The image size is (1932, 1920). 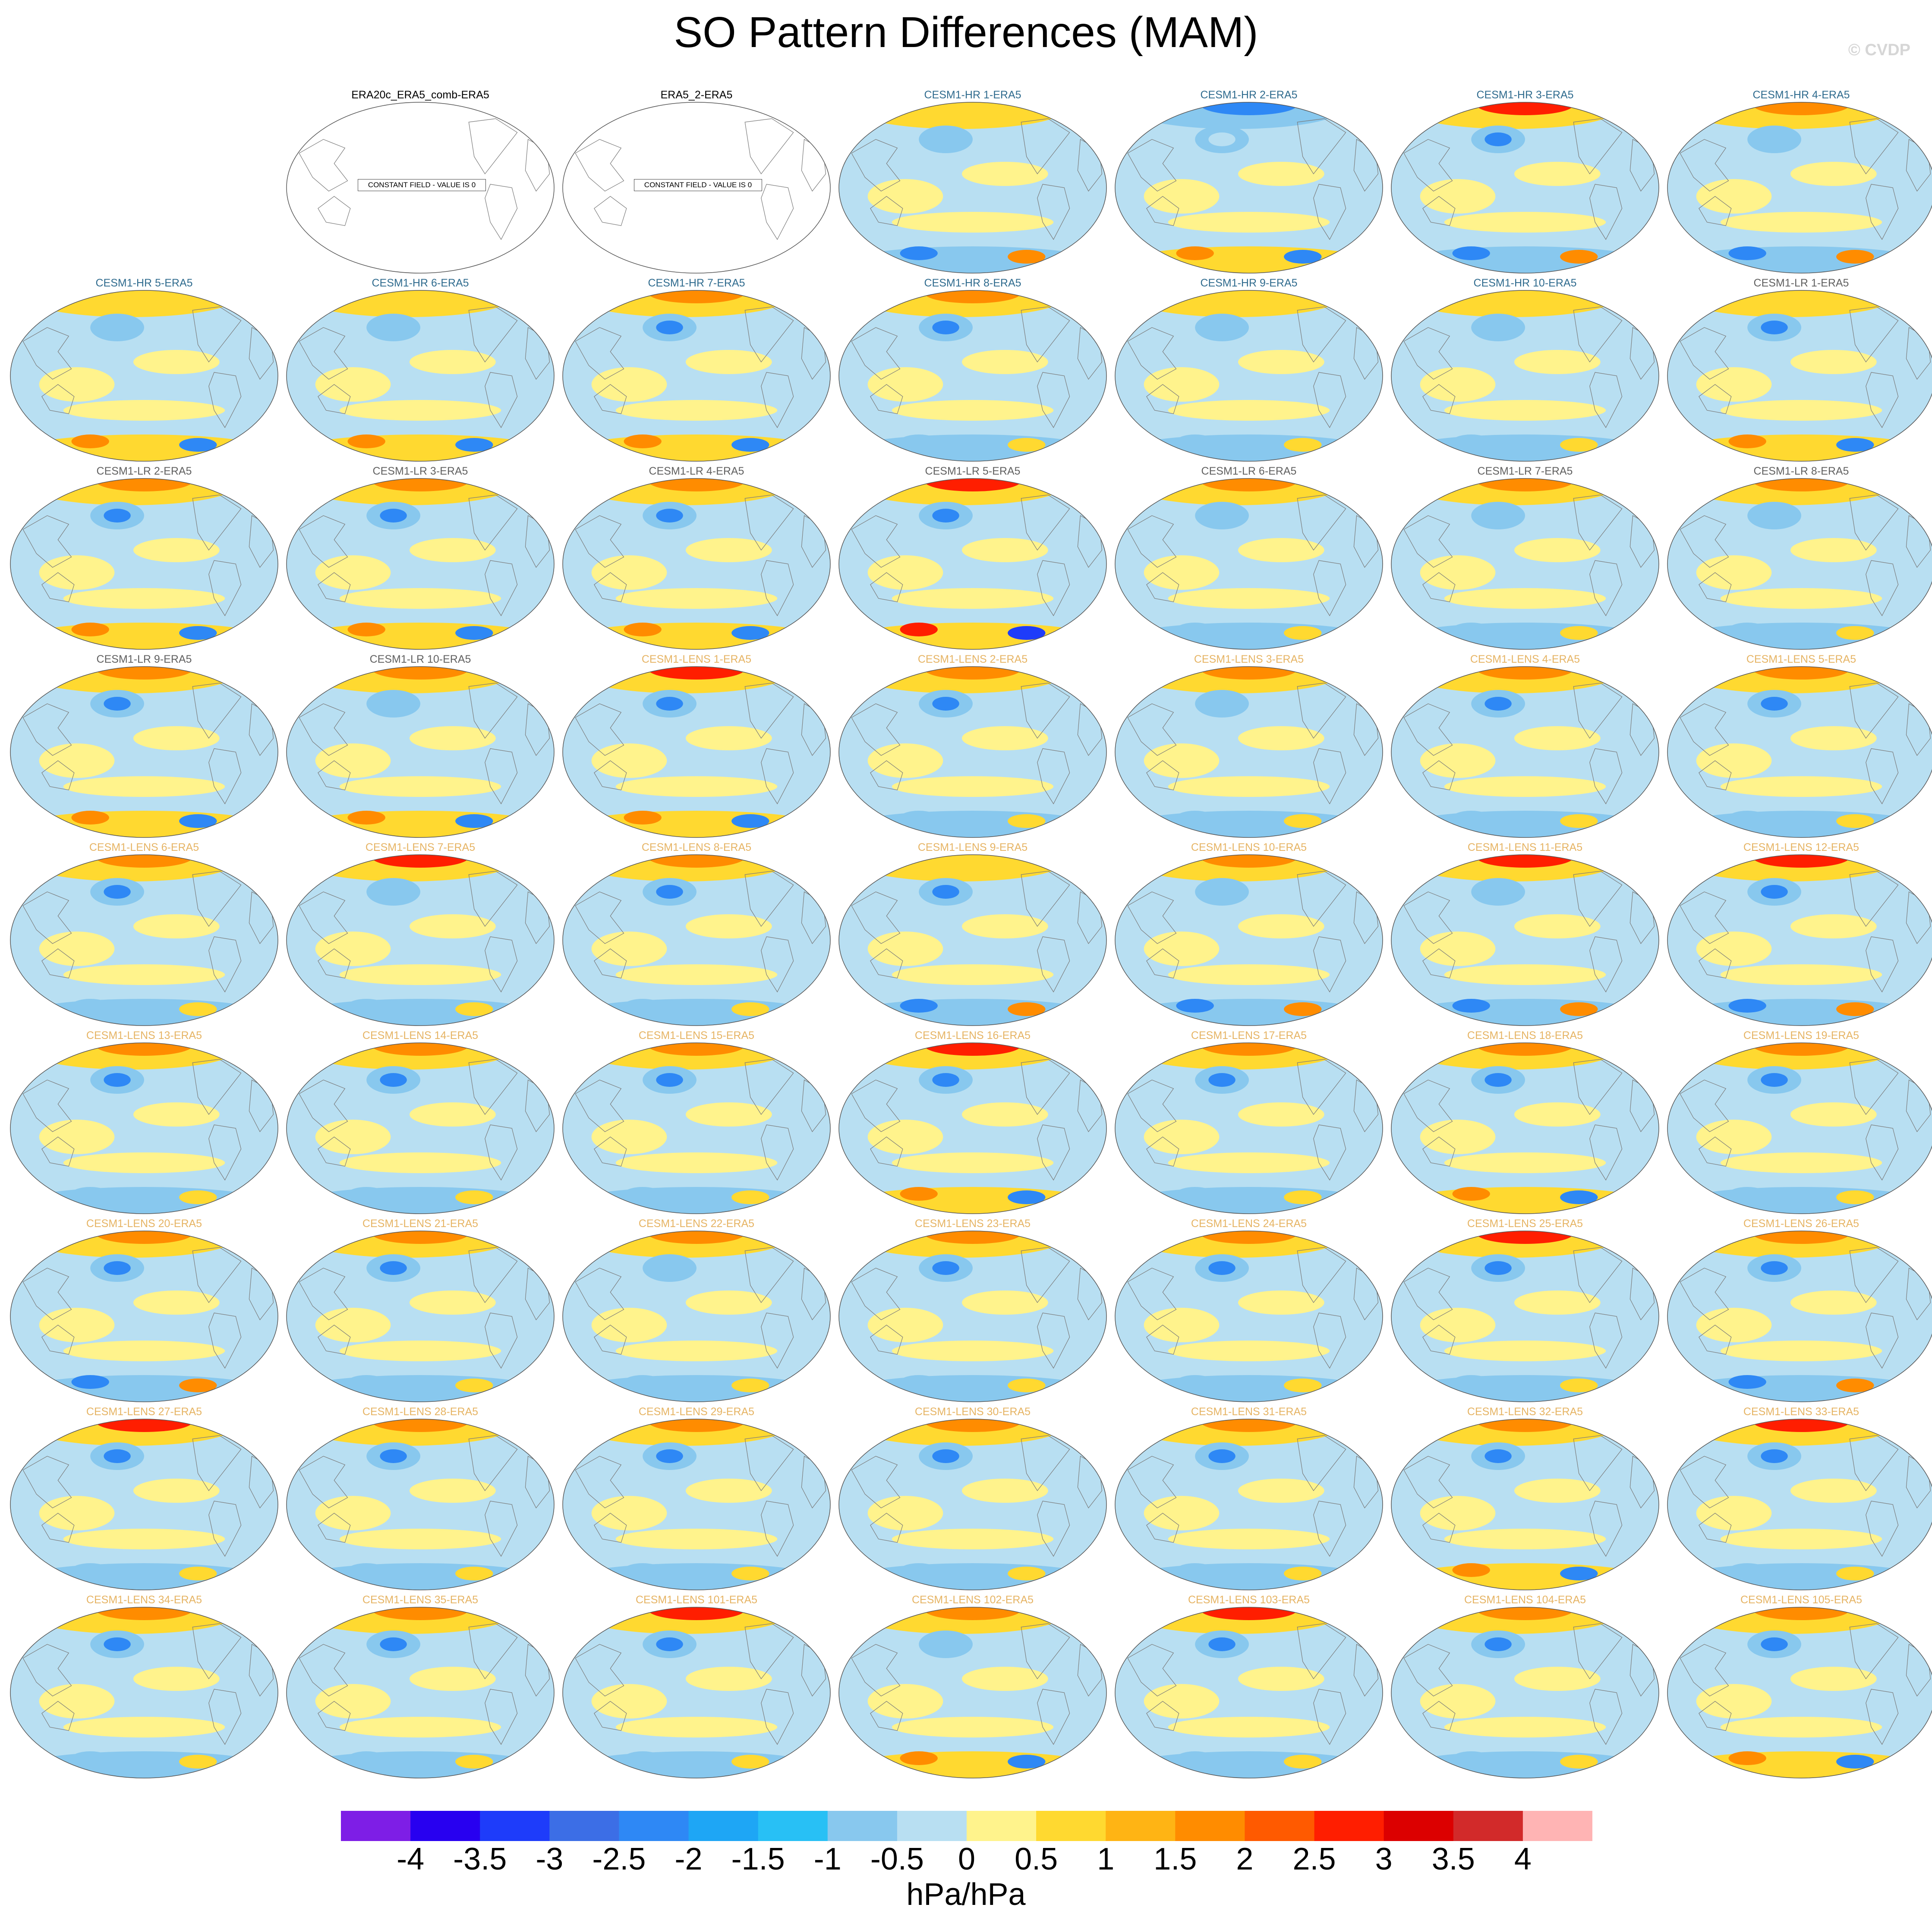 What do you see at coordinates (973, 1688) in the screenshot?
I see `map-panel: CESM1-LENS 102-ERA5` at bounding box center [973, 1688].